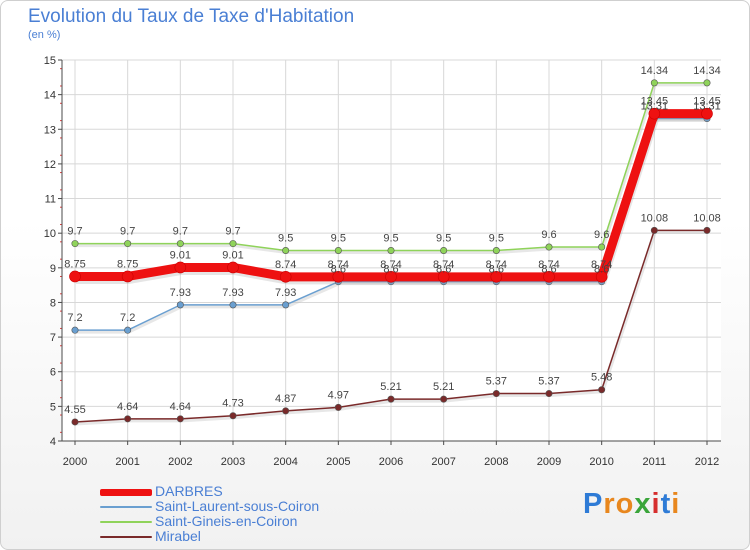 The image size is (750, 550). Describe the element at coordinates (443, 462) in the screenshot. I see `x-tick-label: 2007` at that location.